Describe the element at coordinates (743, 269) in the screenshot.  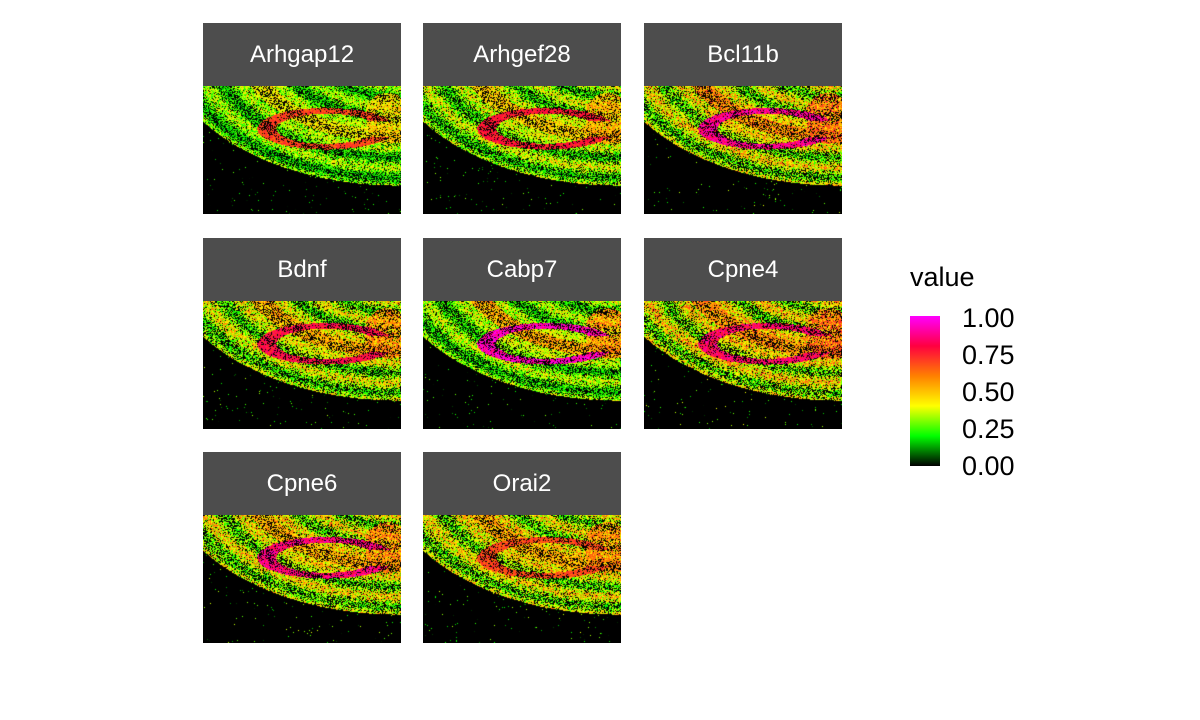
I see `facet-strip-label: Cpne4` at that location.